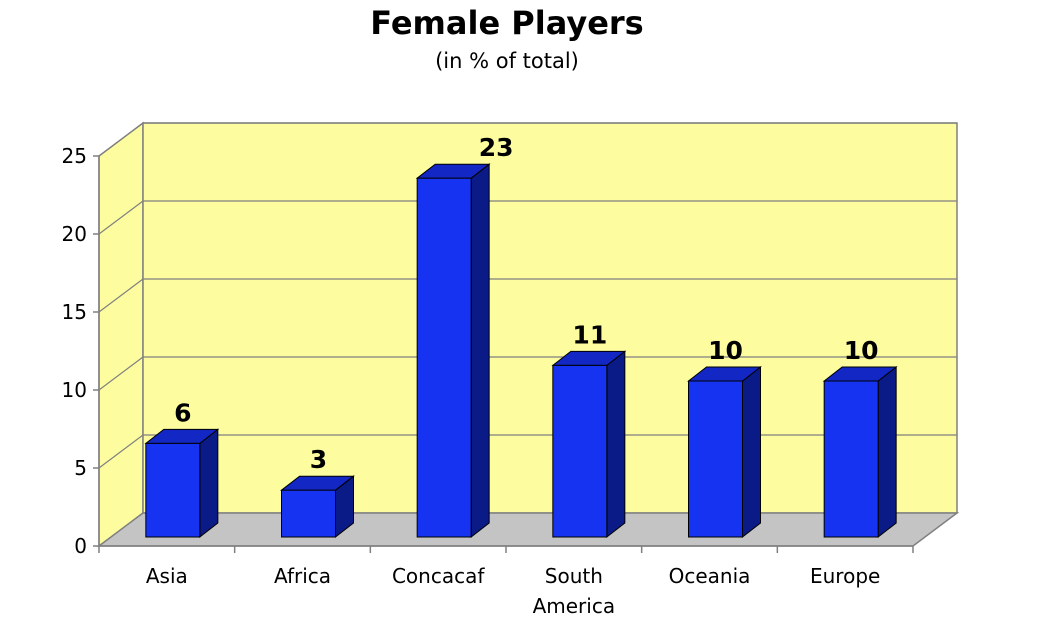 The height and width of the screenshot is (629, 1042). Describe the element at coordinates (80, 468) in the screenshot. I see `y-tick-label: 5` at that location.